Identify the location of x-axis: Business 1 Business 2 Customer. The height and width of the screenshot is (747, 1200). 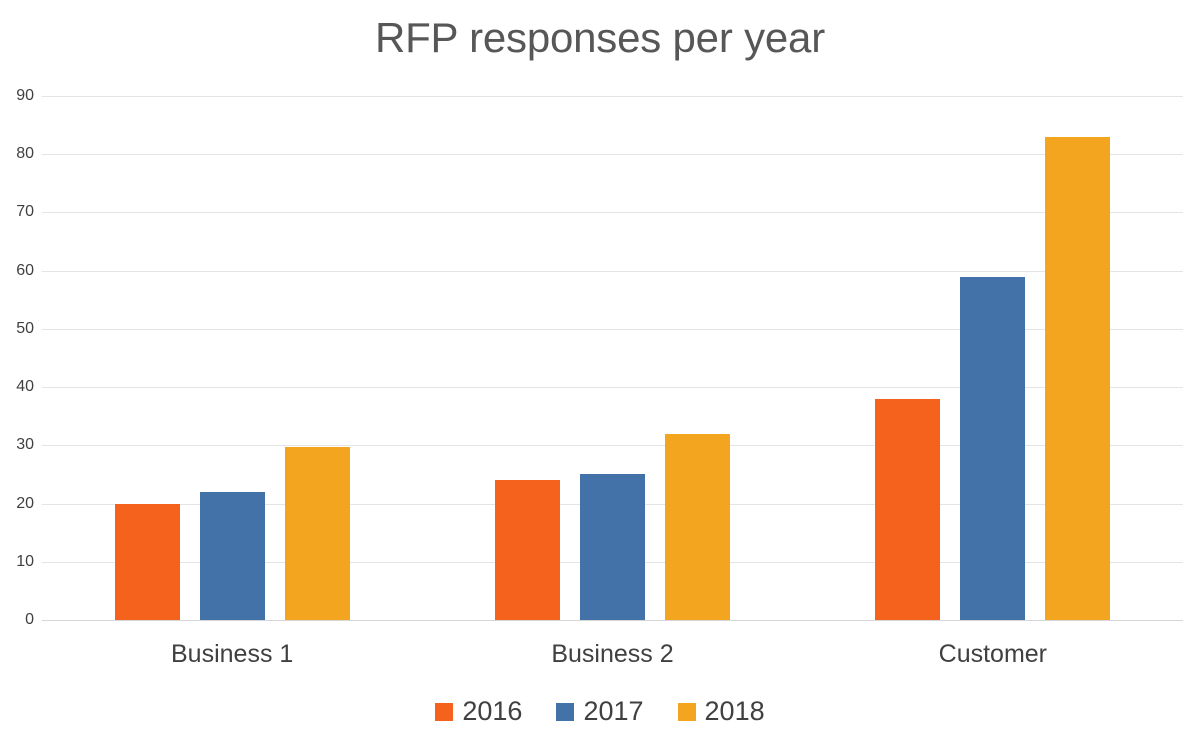
(612, 661).